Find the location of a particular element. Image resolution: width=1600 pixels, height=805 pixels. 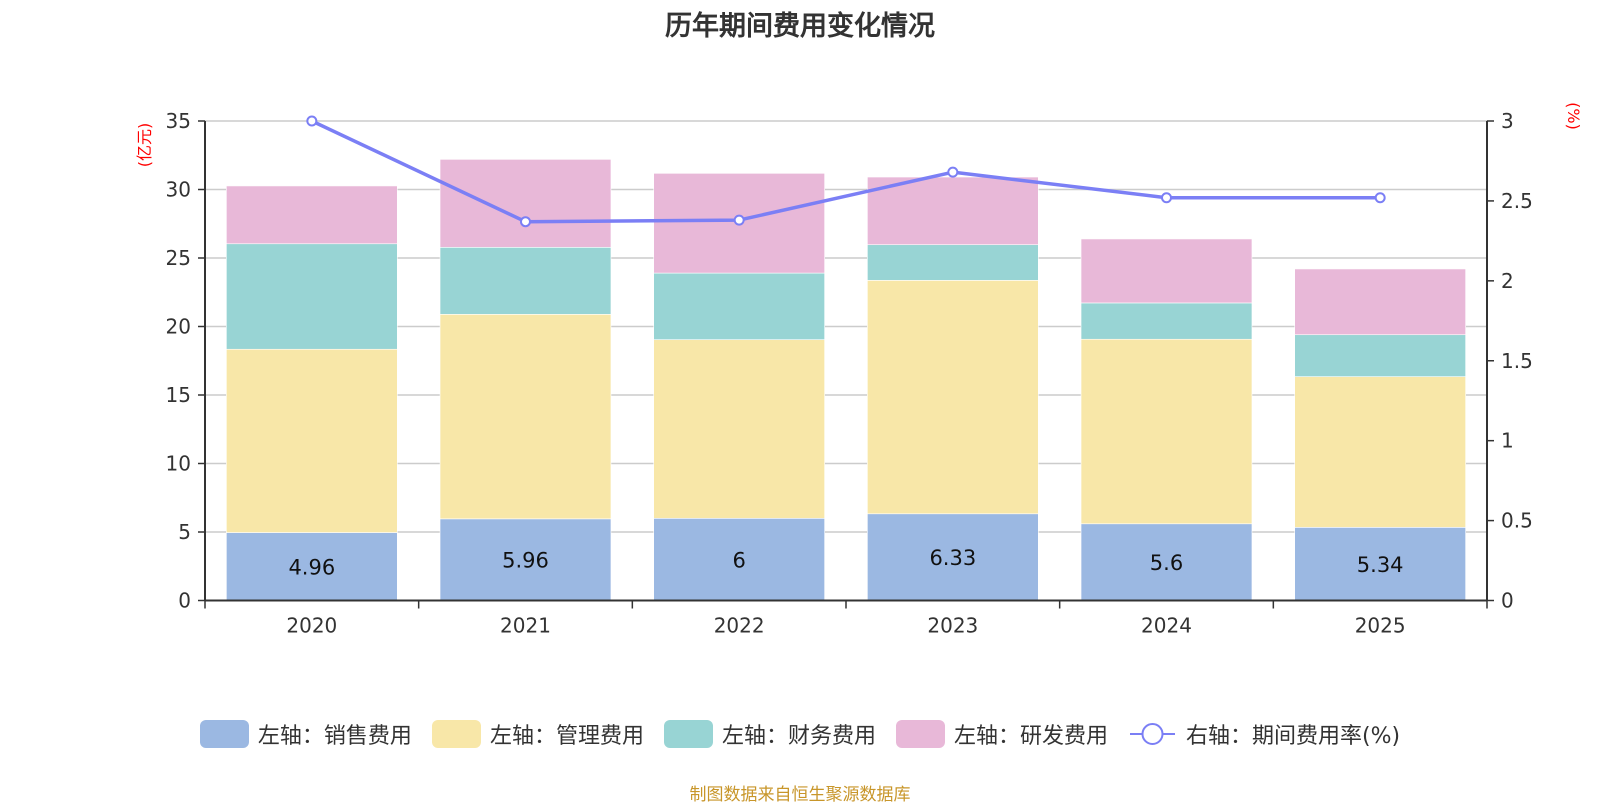

rate-line-series is located at coordinates (846, 171).